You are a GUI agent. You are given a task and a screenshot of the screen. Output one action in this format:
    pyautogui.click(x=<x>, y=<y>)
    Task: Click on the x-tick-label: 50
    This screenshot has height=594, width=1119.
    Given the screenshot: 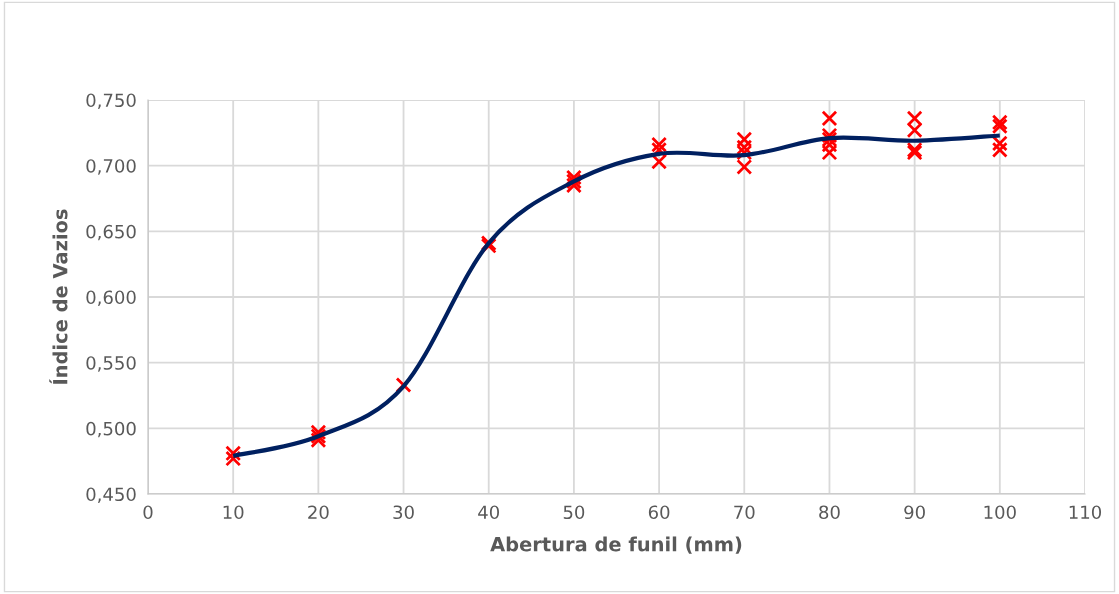 What is the action you would take?
    pyautogui.click(x=574, y=512)
    